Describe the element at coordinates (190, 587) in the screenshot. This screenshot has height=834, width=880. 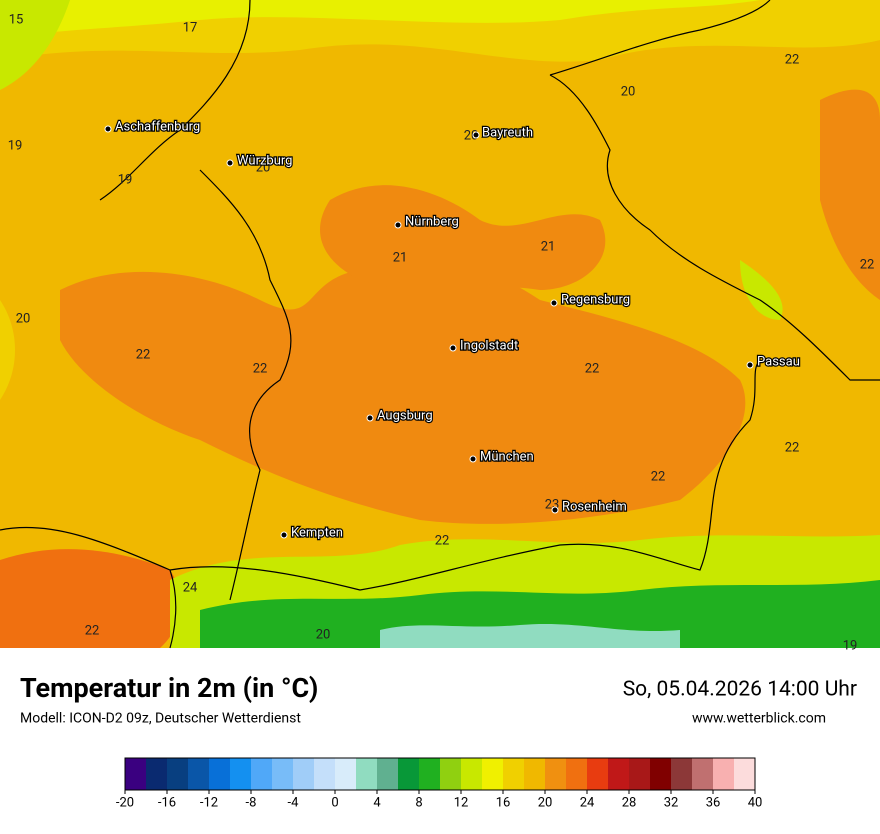
I see `temperature-label: 24` at that location.